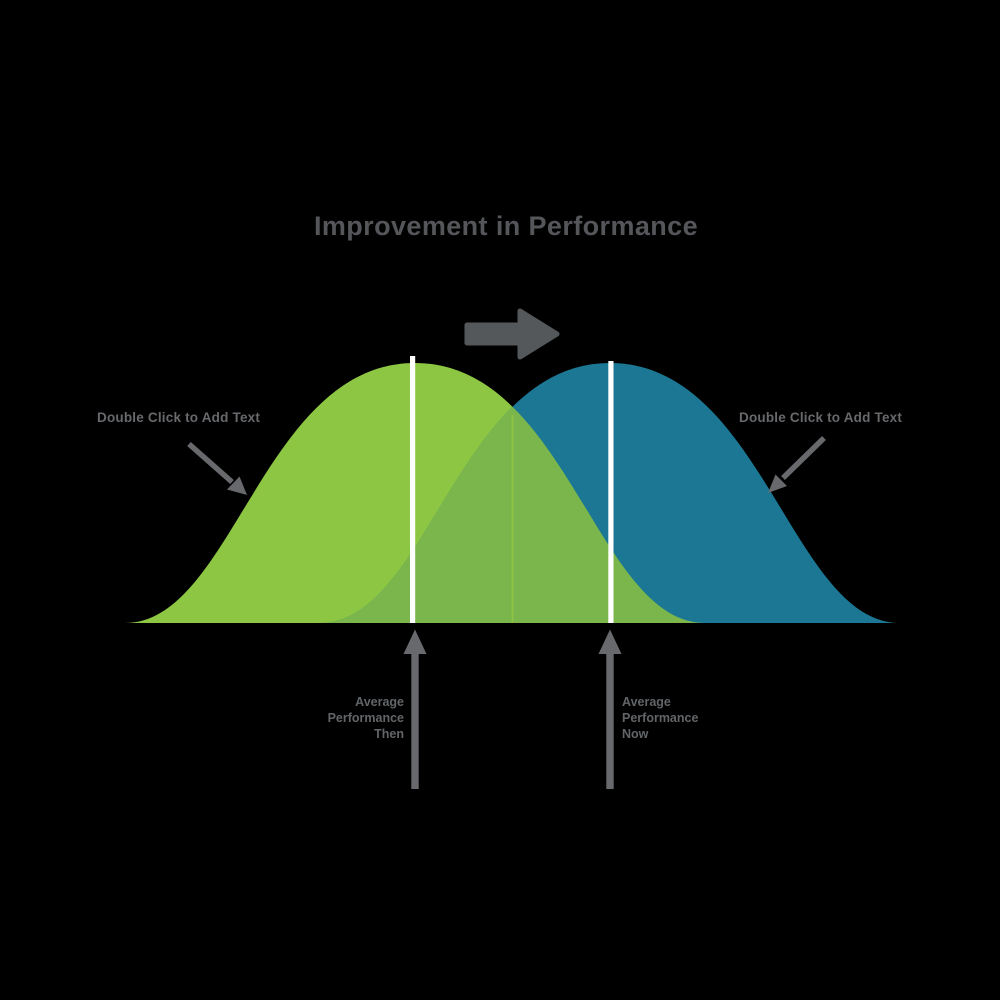  I want to click on hint-arrow-right-head, so click(777, 483).